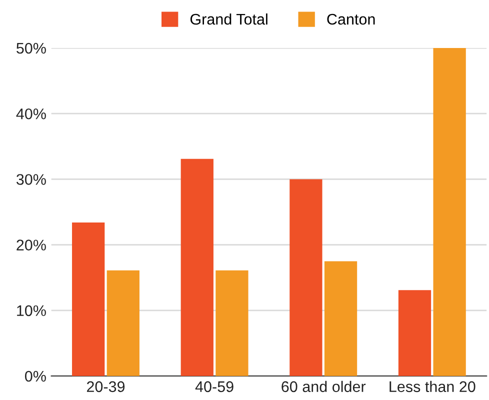  I want to click on y-tick-label: 0%, so click(35, 376).